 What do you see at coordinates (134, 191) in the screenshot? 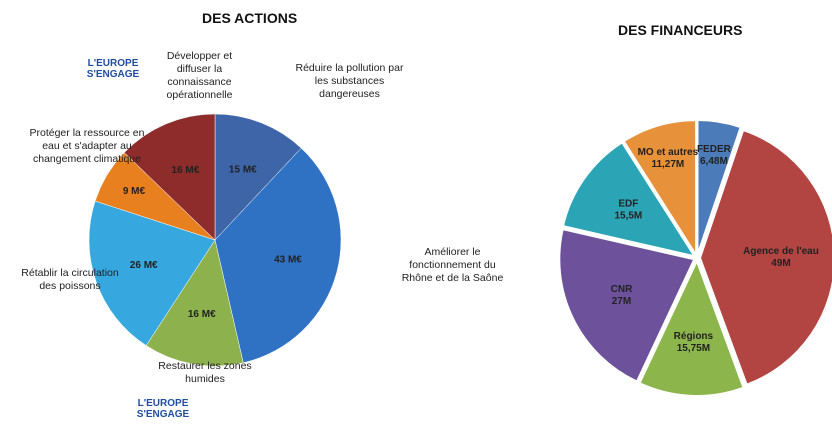
I see `value-label: 9 M€` at bounding box center [134, 191].